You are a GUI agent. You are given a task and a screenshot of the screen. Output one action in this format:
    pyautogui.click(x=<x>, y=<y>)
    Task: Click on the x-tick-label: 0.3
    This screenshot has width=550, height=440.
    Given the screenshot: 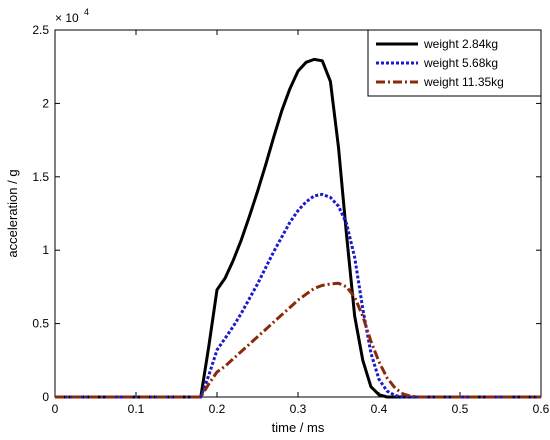 What is the action you would take?
    pyautogui.click(x=298, y=409)
    